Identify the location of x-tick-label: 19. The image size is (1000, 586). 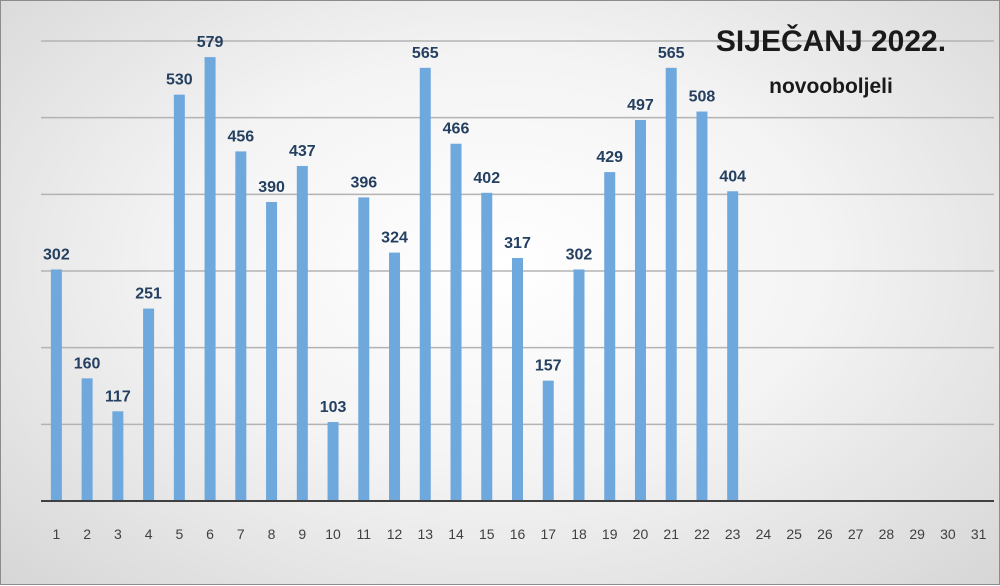
(610, 534).